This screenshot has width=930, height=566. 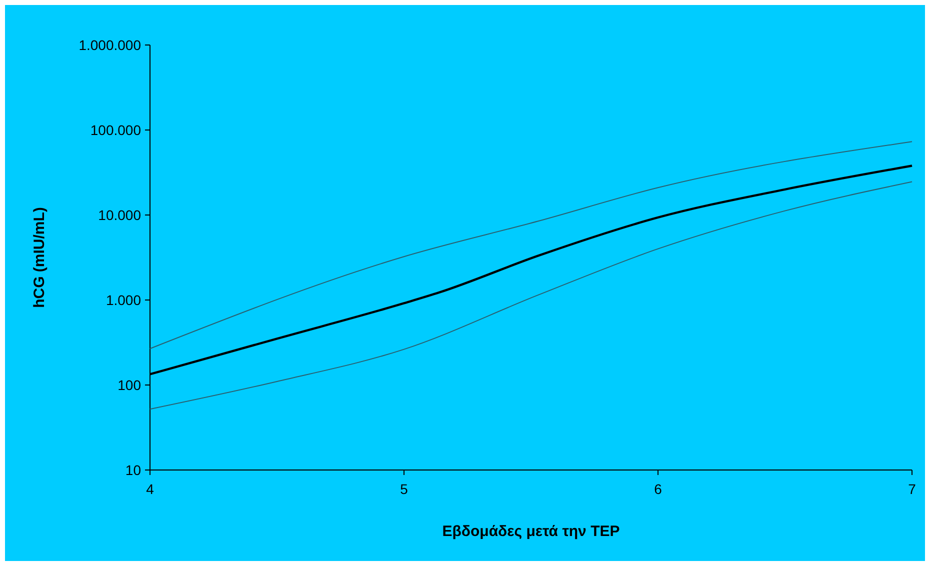 What do you see at coordinates (110, 44) in the screenshot?
I see `y-tick-label: 1.000.000` at bounding box center [110, 44].